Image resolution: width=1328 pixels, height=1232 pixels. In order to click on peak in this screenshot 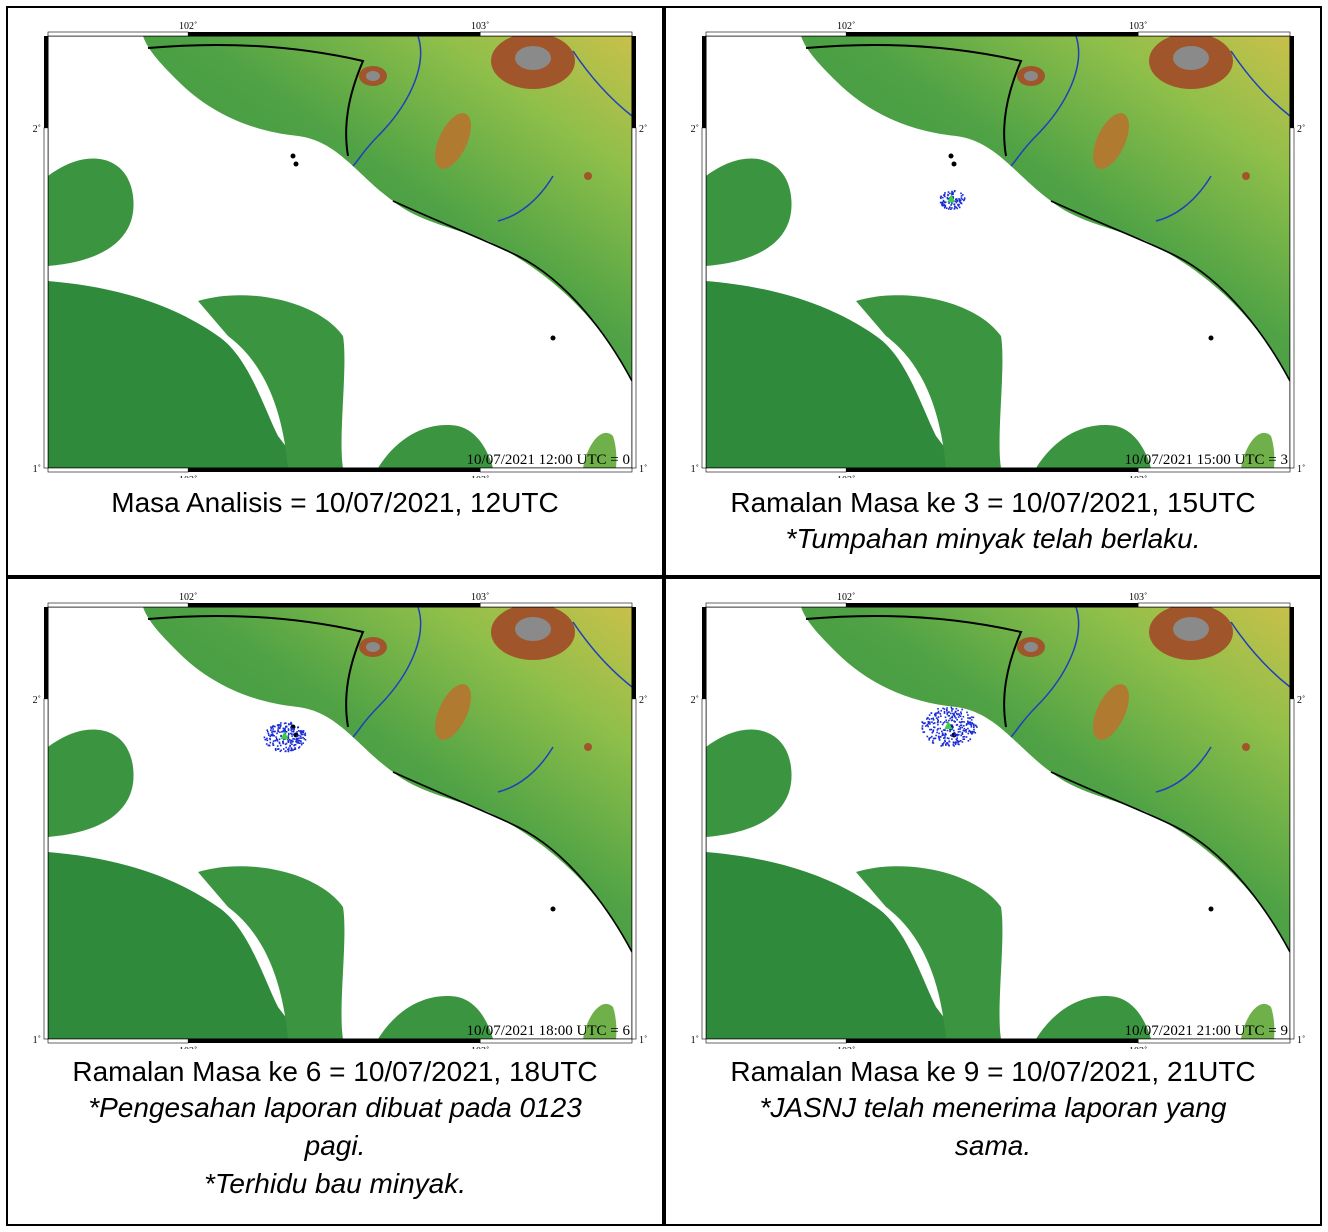, I will do `click(1191, 629)`.